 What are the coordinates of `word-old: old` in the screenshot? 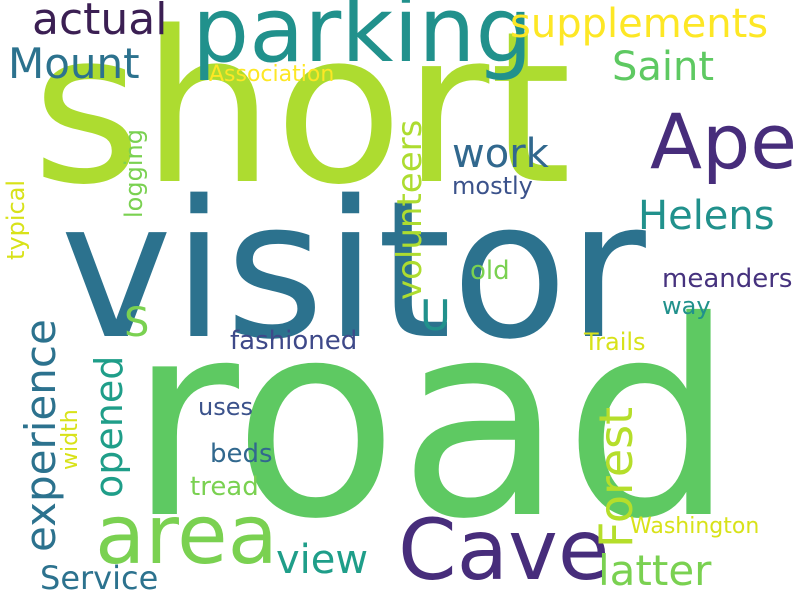 It's located at (490, 271).